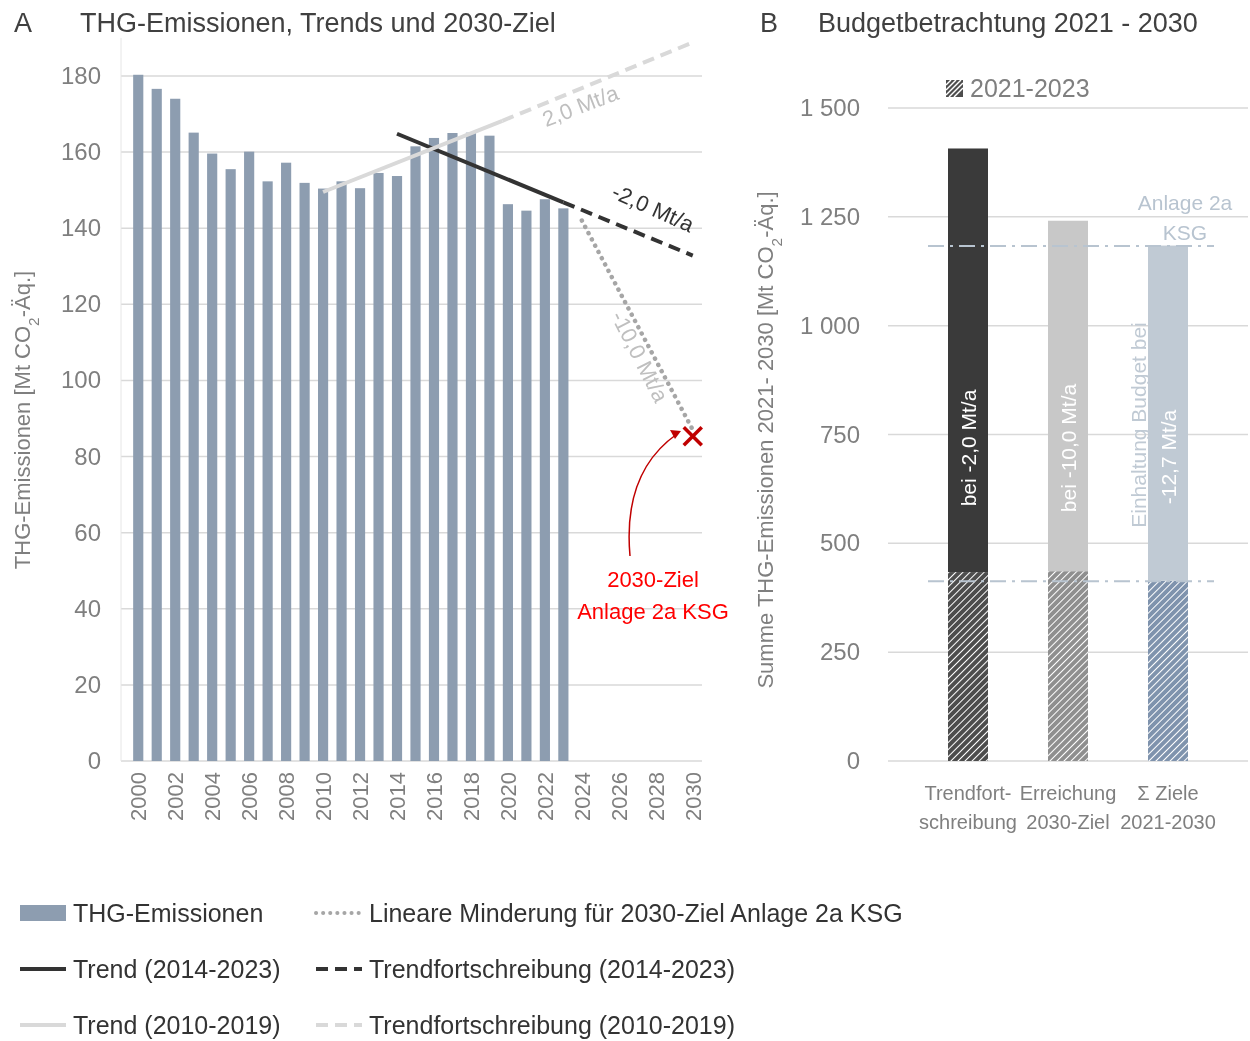 The width and height of the screenshot is (1250, 1041). I want to click on y-tick-label: 750, so click(839, 434).